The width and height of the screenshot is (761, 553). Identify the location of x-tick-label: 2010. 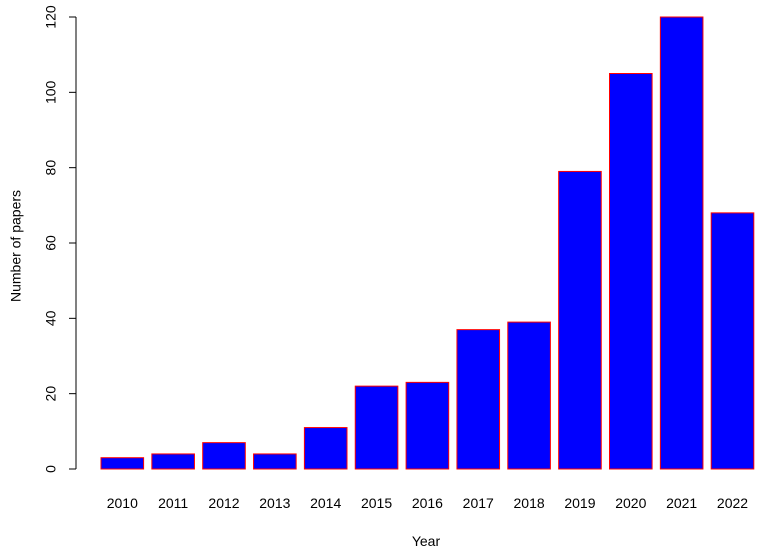
(122, 503).